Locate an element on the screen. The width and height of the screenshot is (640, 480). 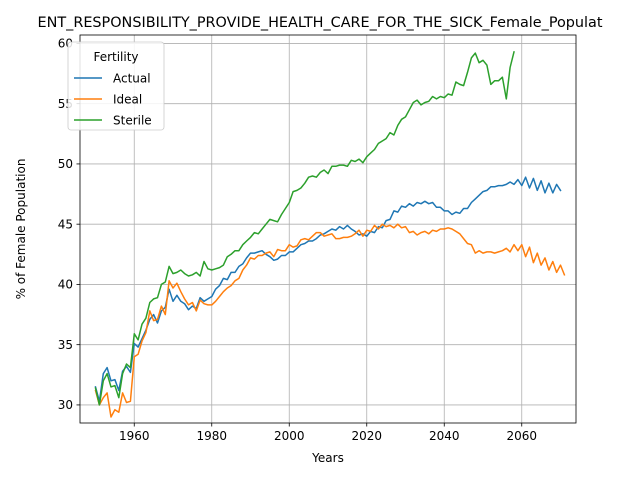
x-tick-label: 1980 is located at coordinates (211, 436).